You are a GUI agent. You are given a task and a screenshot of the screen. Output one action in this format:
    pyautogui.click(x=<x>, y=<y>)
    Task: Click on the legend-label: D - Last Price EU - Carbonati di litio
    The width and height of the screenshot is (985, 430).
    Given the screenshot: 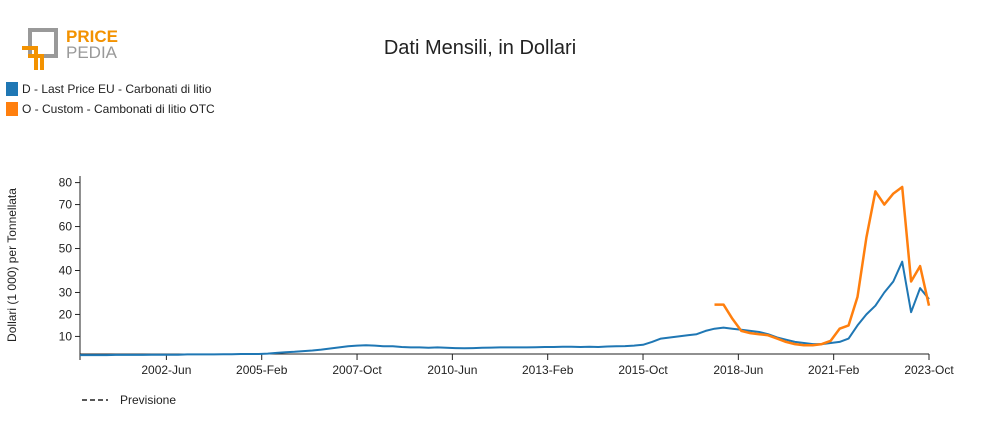 What is the action you would take?
    pyautogui.click(x=117, y=89)
    